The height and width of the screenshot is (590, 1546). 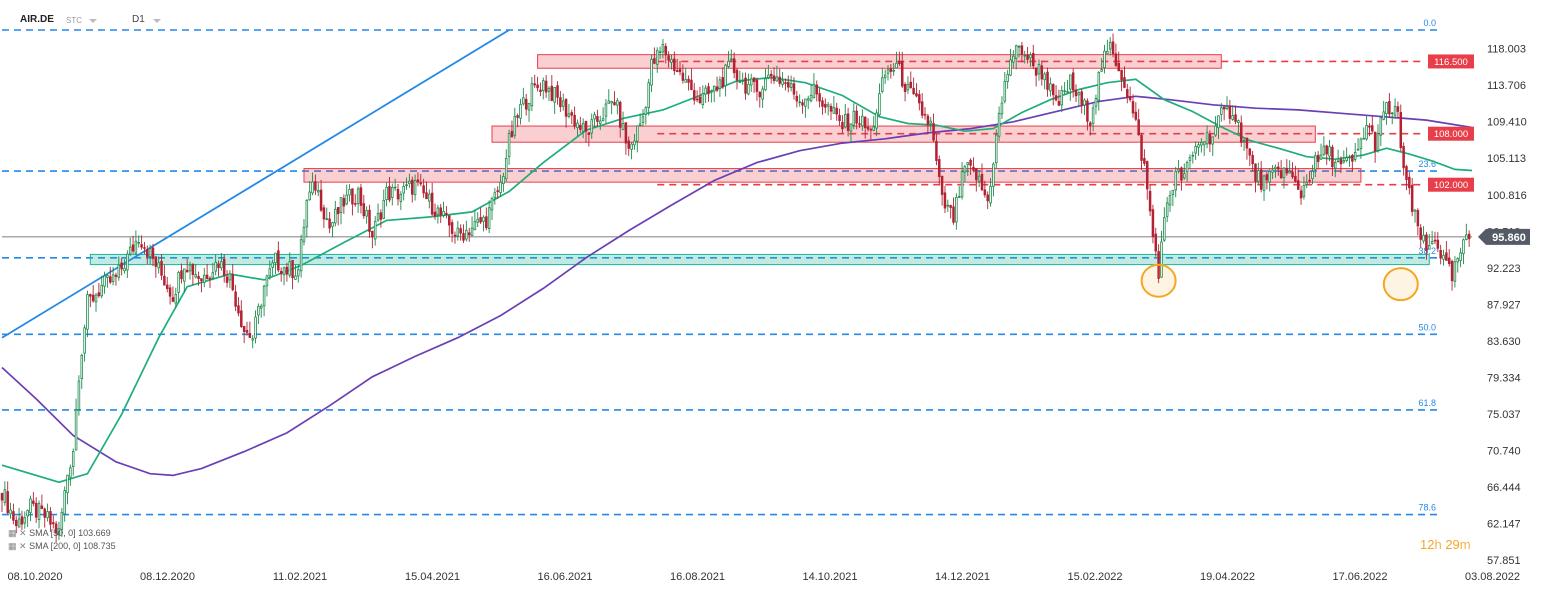 What do you see at coordinates (62, 546) in the screenshot?
I see `legend-sma200: ▦ ✕ SMA [200, 0] 108.735` at bounding box center [62, 546].